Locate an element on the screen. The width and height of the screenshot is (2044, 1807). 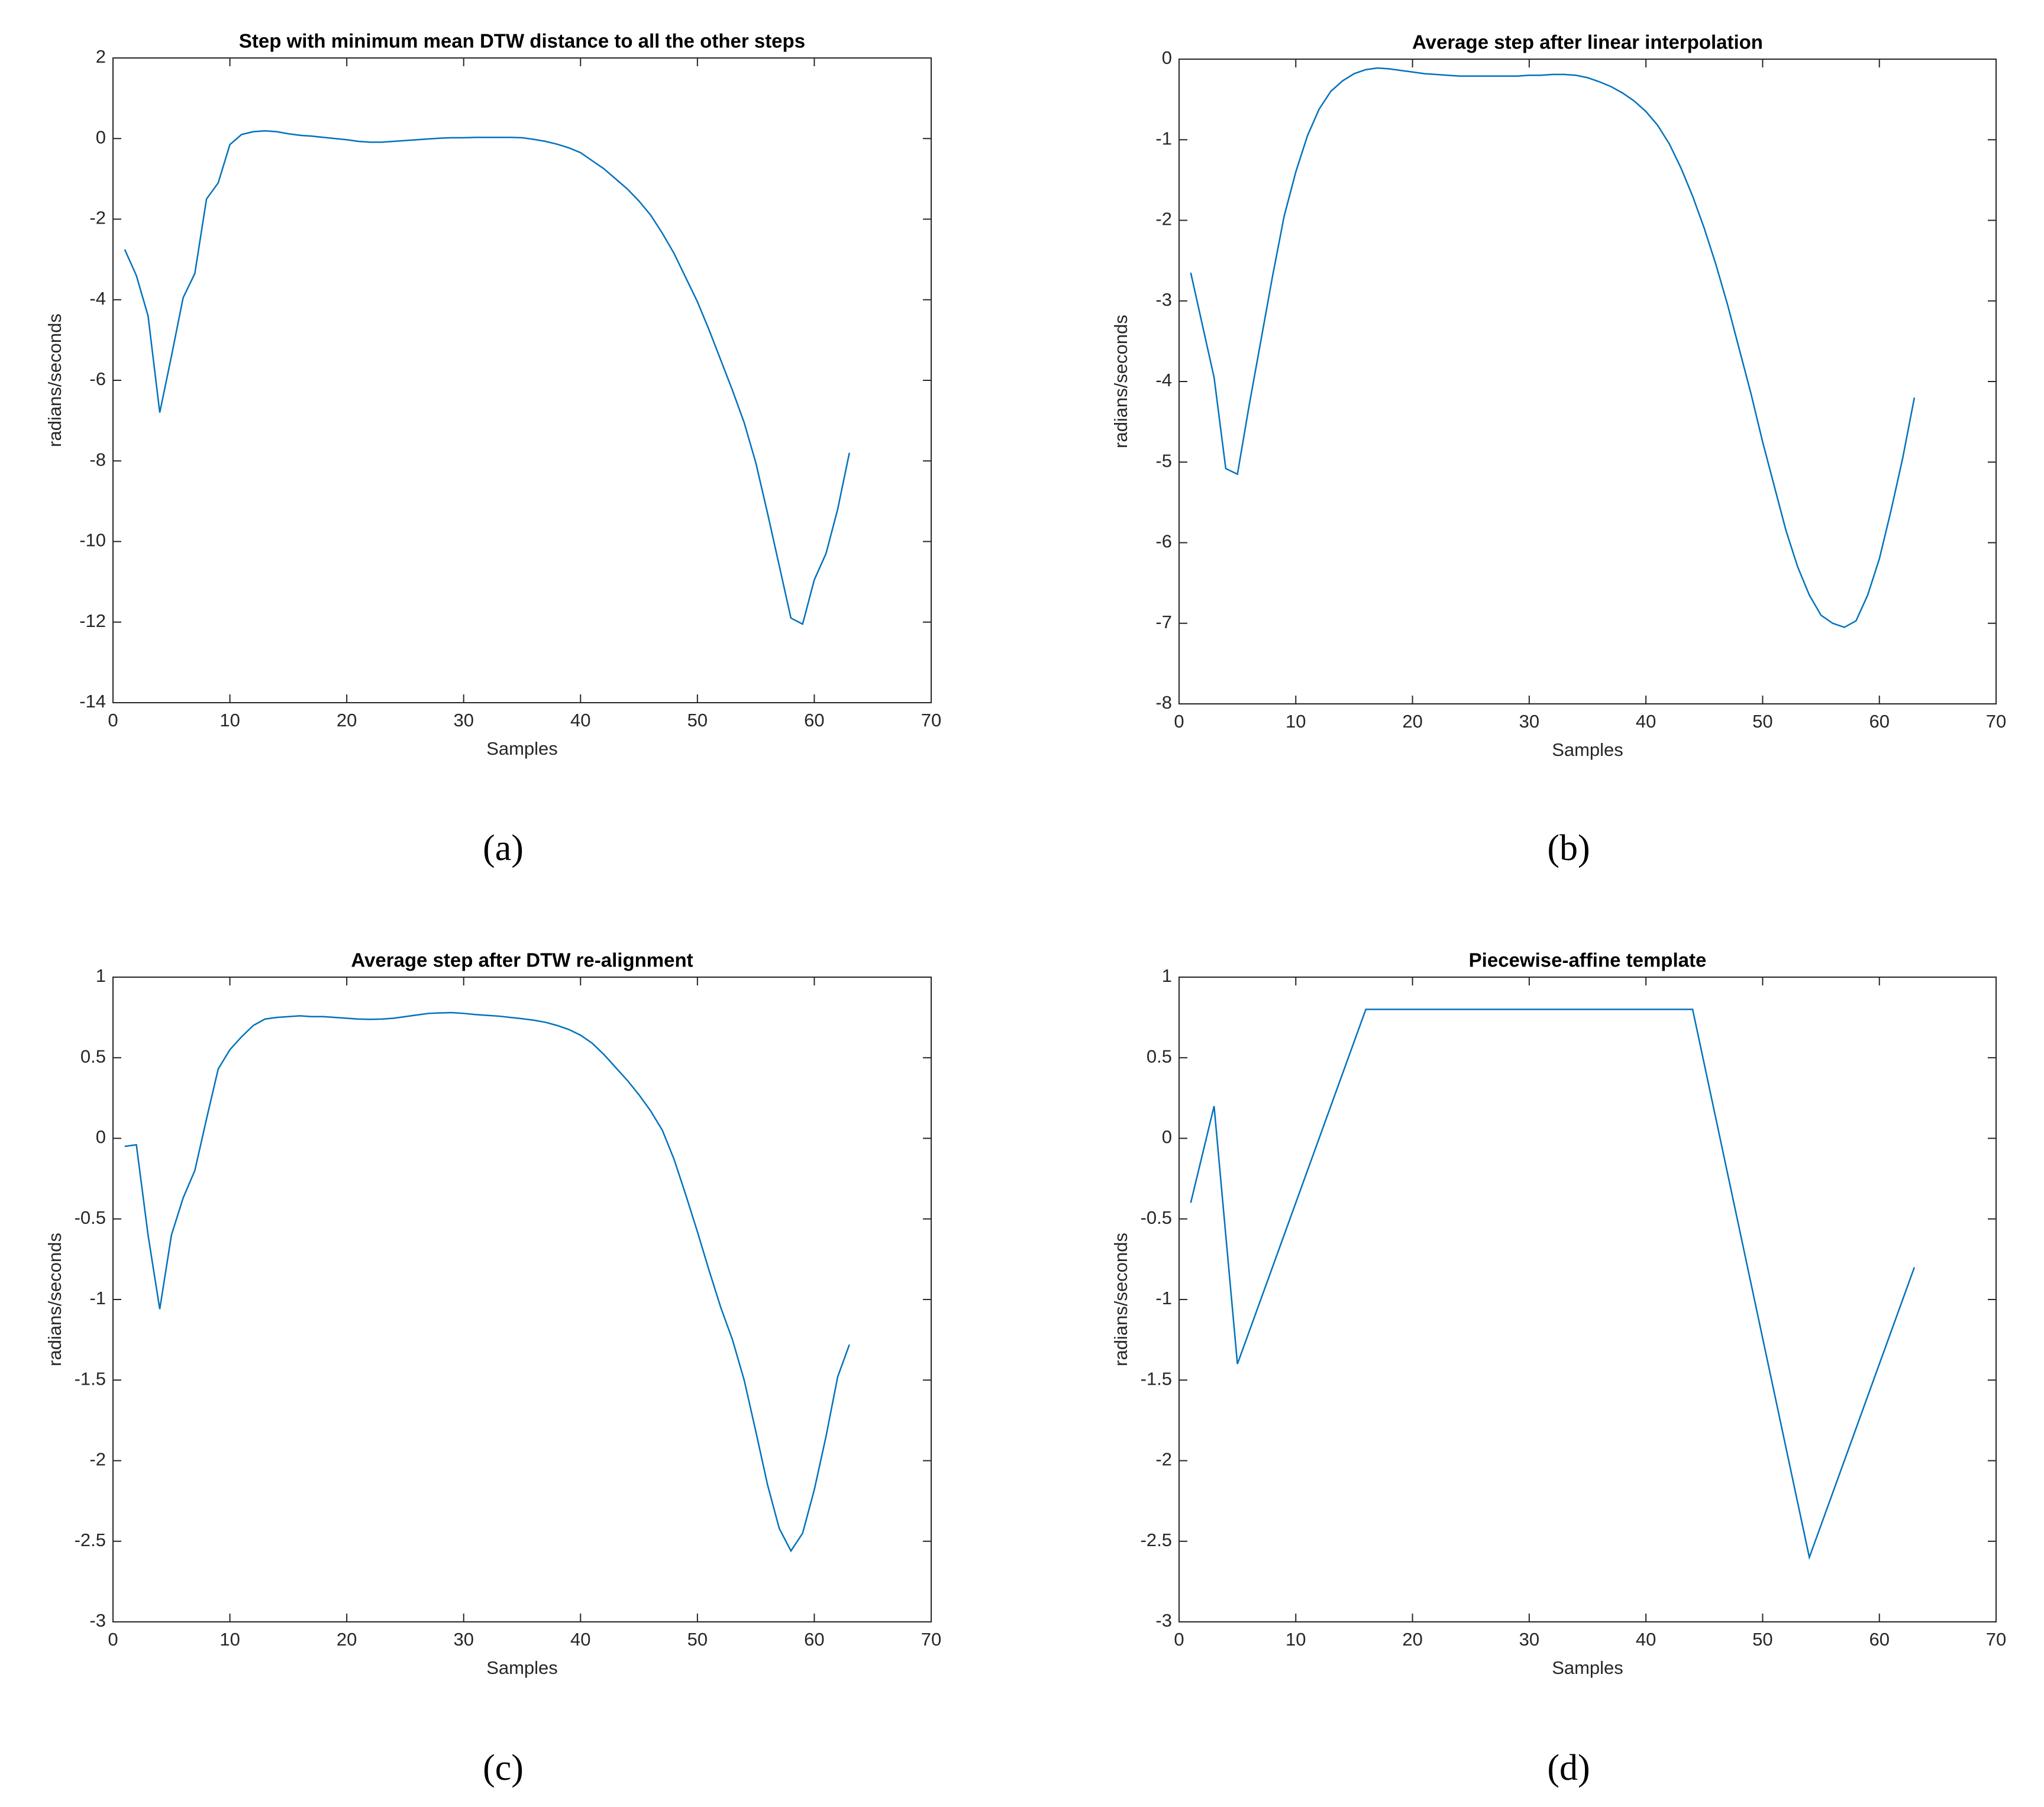
y-tick-label: 2 is located at coordinates (101, 56).